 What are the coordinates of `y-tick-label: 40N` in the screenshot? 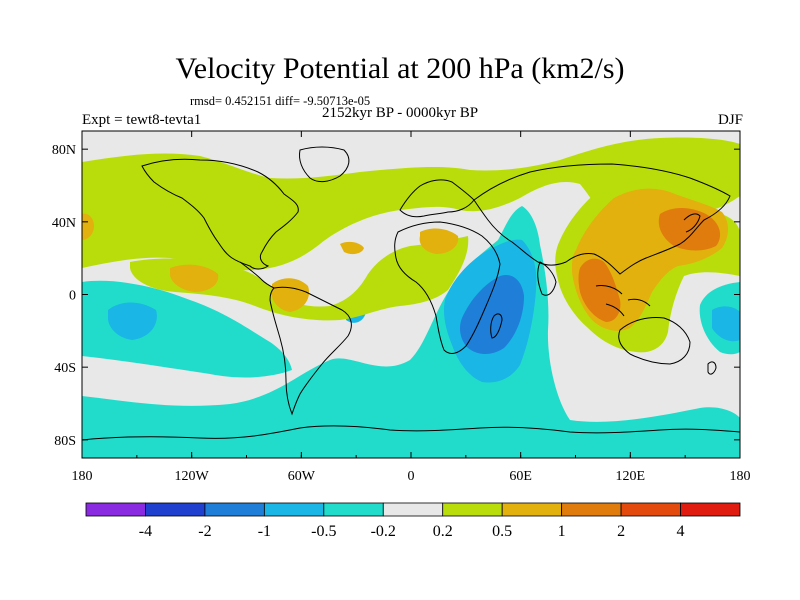 It's located at (64, 223).